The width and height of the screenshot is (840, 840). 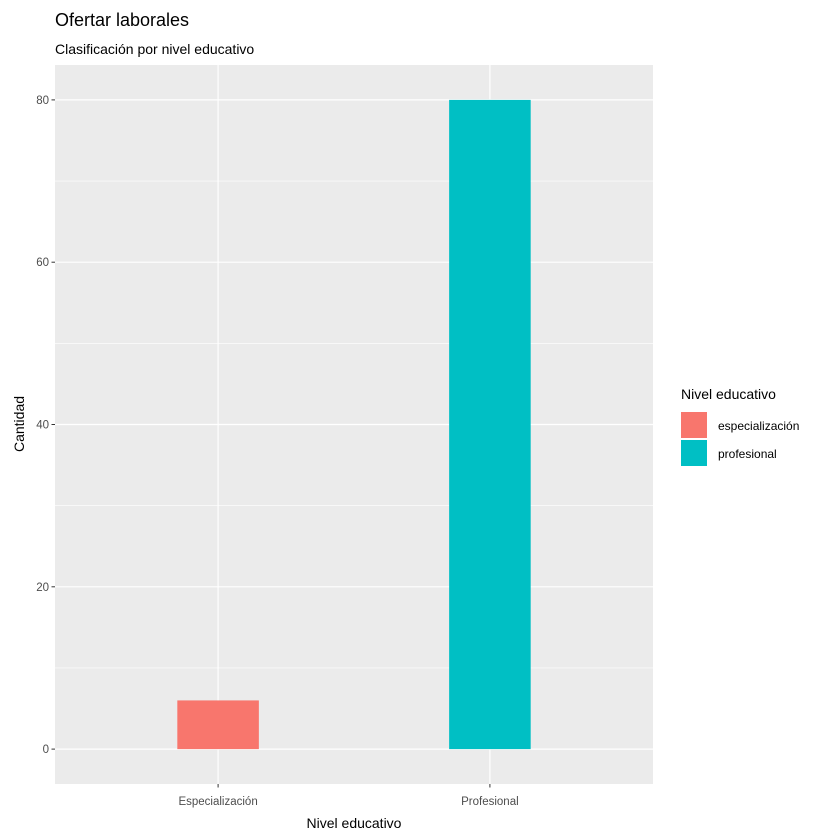 What do you see at coordinates (490, 424) in the screenshot?
I see `bar-profesional` at bounding box center [490, 424].